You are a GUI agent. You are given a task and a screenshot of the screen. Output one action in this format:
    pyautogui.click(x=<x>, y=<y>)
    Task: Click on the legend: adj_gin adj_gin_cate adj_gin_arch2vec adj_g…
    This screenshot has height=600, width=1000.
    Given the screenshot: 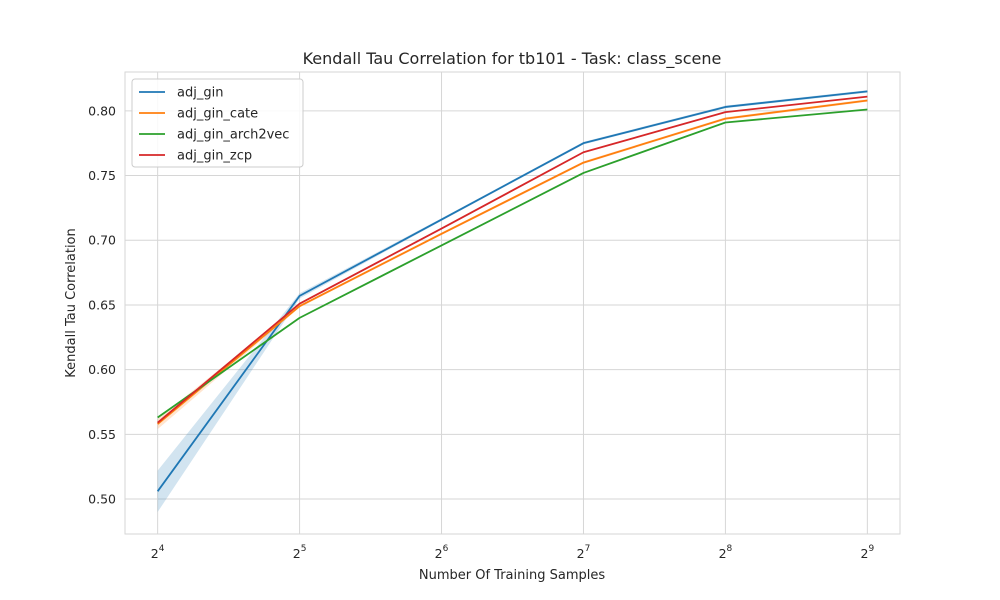 What is the action you would take?
    pyautogui.click(x=217, y=123)
    